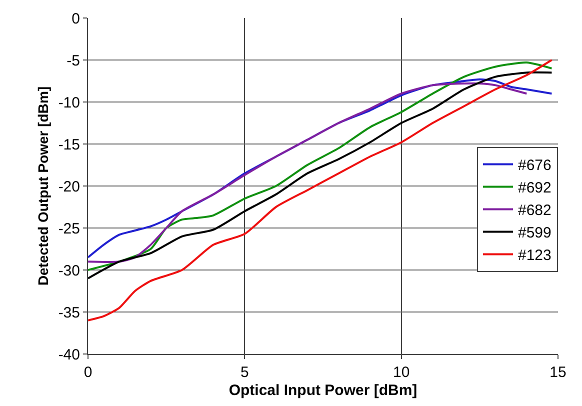  What do you see at coordinates (323, 390) in the screenshot?
I see `x-axis-title: Optical Input Power [dBm]` at bounding box center [323, 390].